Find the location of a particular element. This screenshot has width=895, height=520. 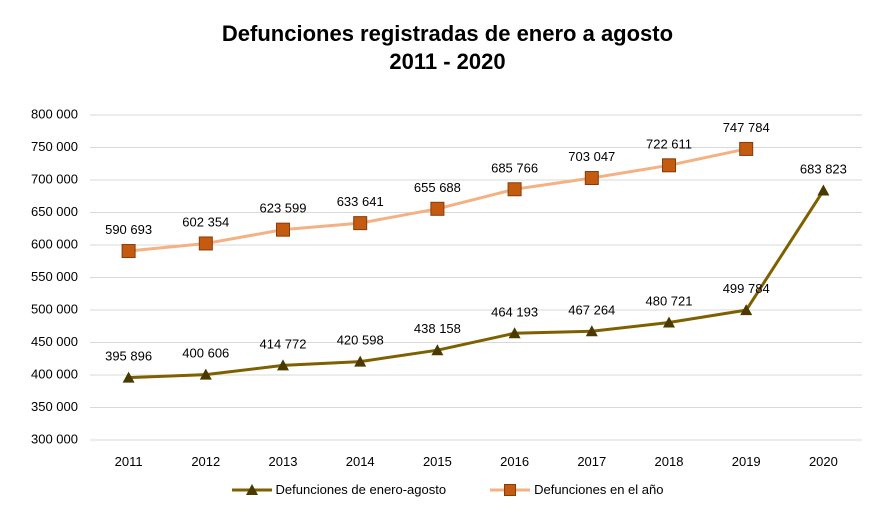

data-label-en-el-ano: 747 784 is located at coordinates (746, 127).